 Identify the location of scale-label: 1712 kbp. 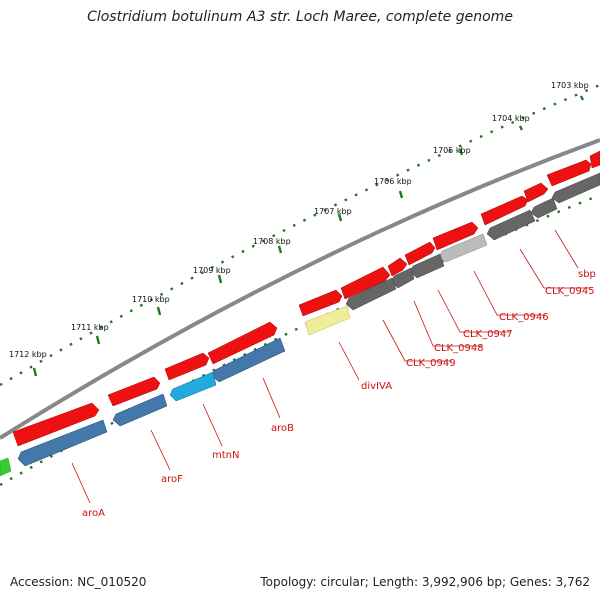
(28, 354).